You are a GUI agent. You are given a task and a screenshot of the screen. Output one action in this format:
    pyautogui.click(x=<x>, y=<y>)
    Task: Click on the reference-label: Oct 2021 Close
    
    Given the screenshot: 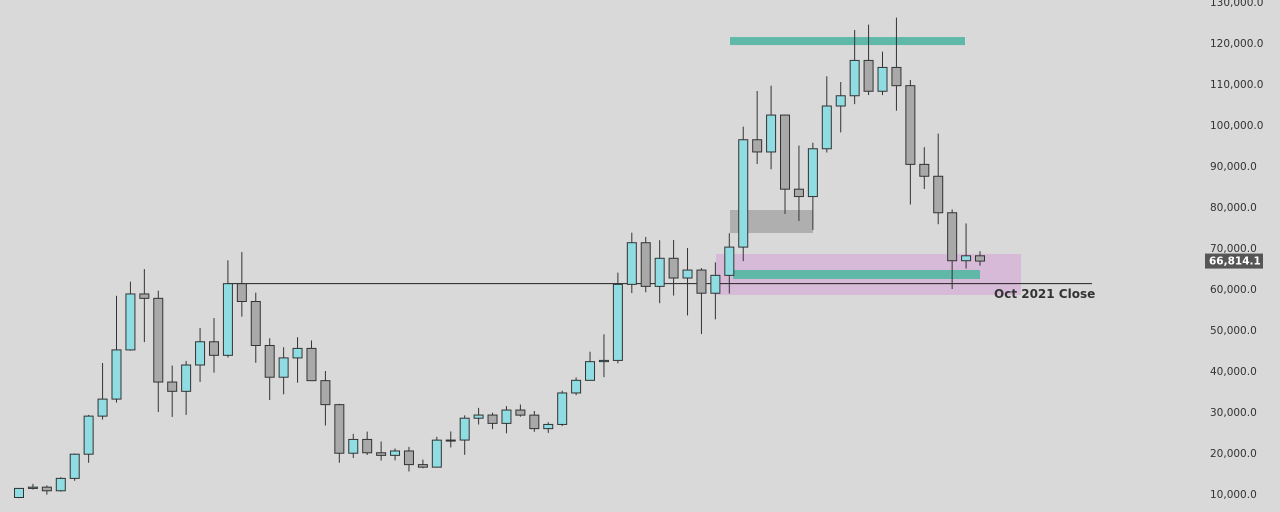 What is the action you would take?
    pyautogui.click(x=1044, y=294)
    